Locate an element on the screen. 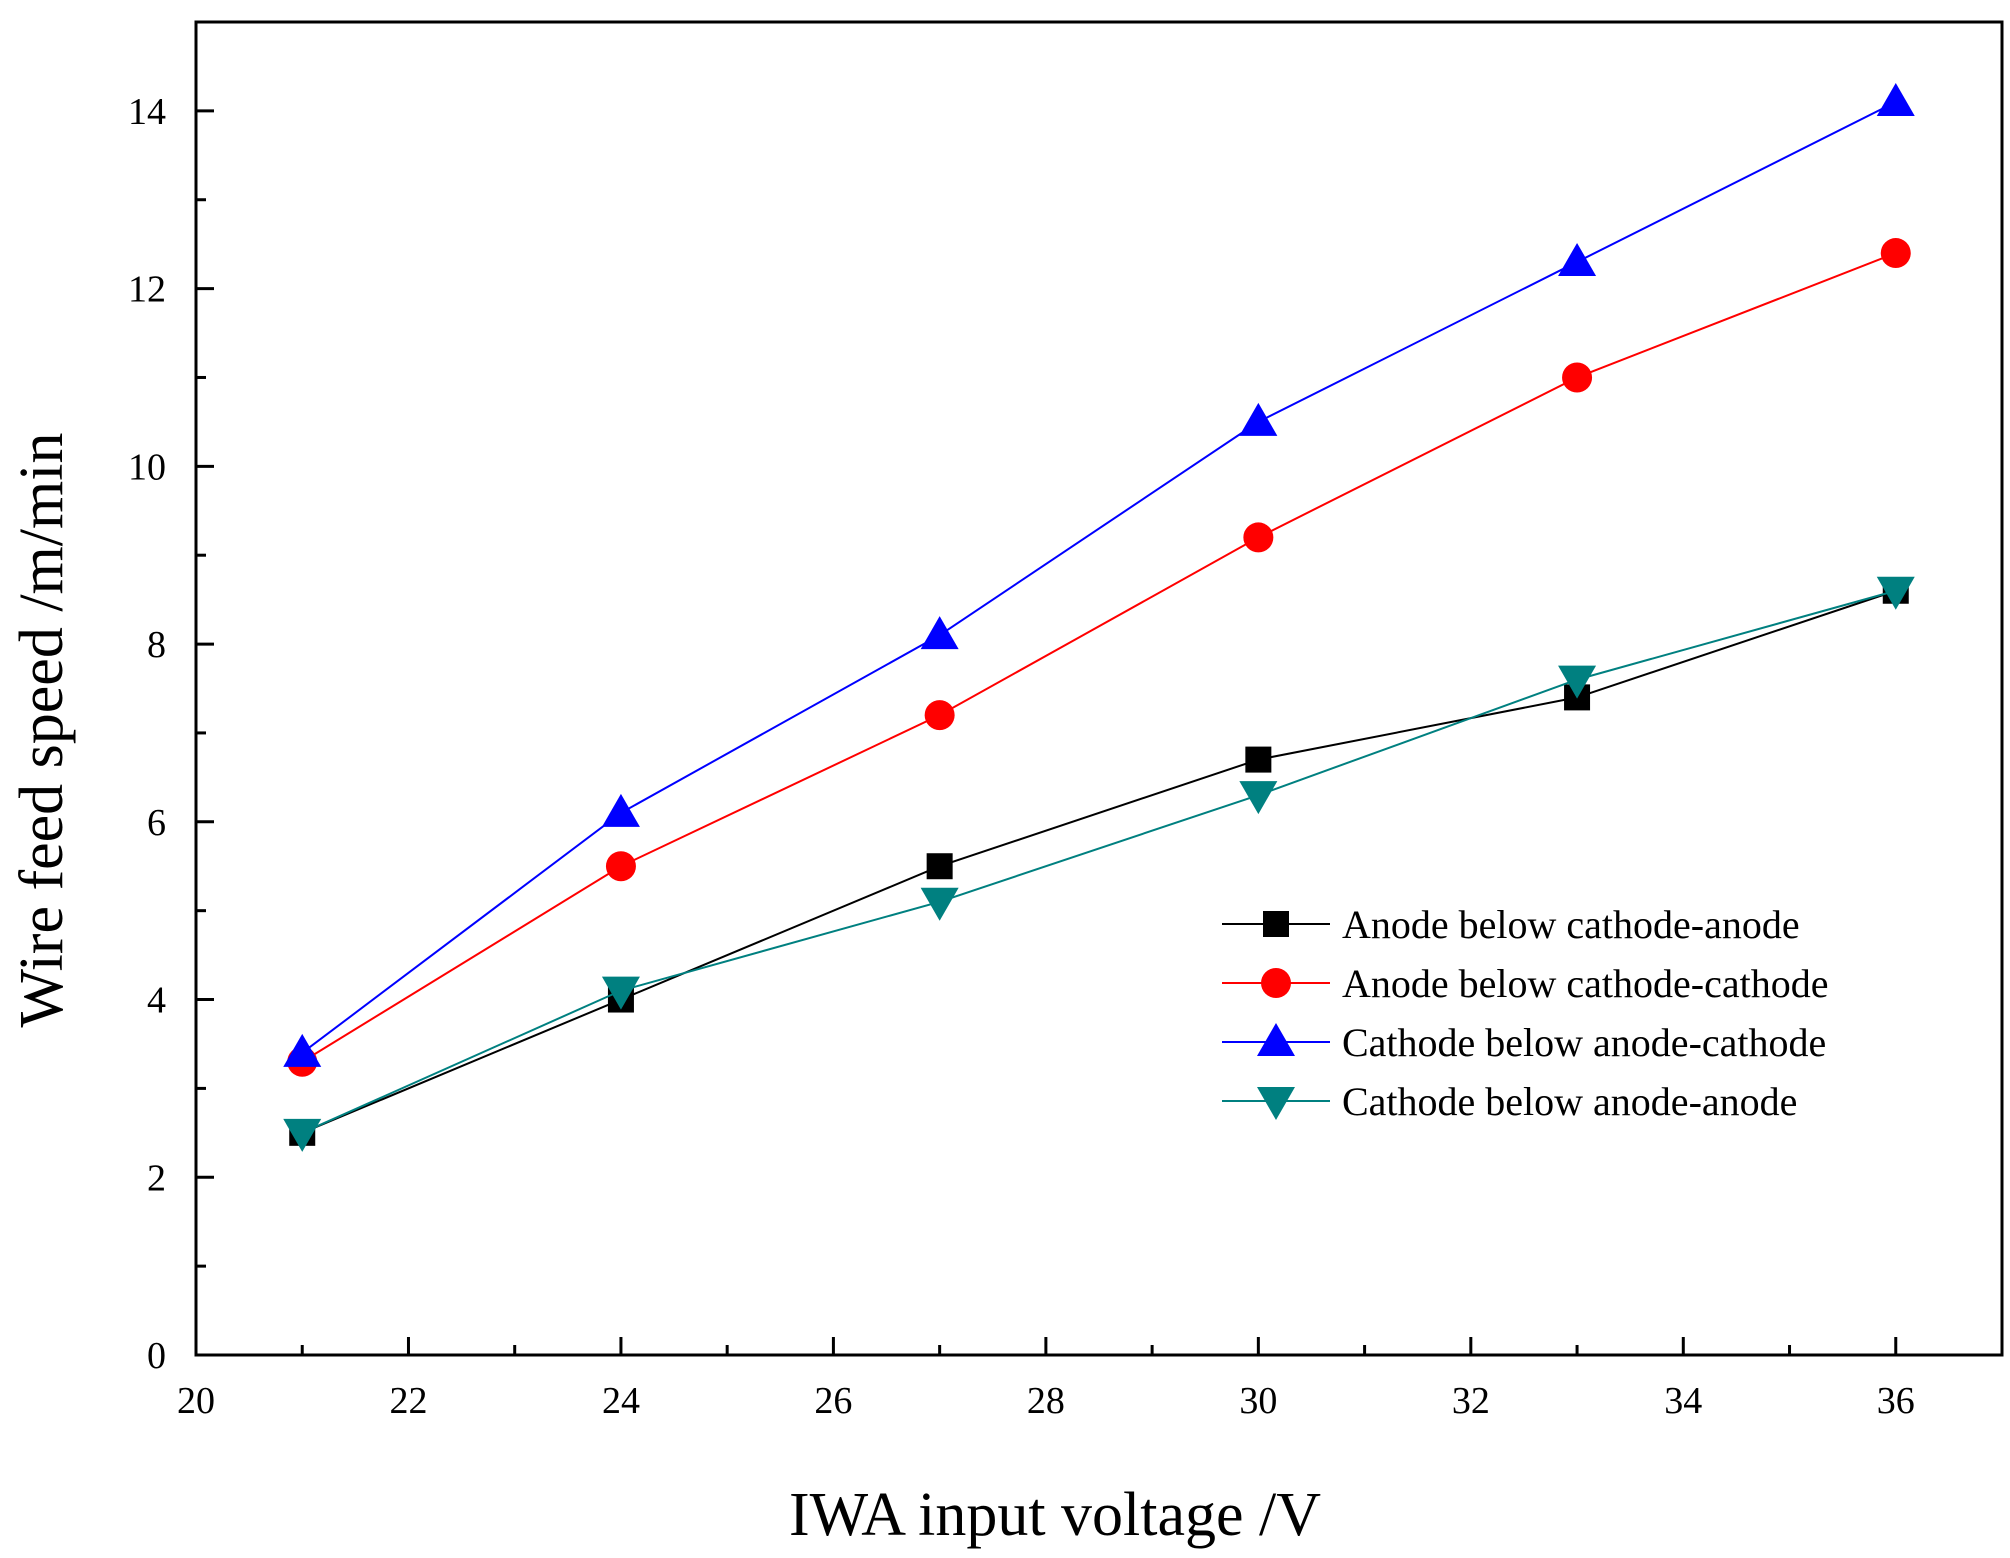  legend-item: Anode below cathode-cathode is located at coordinates (1525, 983).